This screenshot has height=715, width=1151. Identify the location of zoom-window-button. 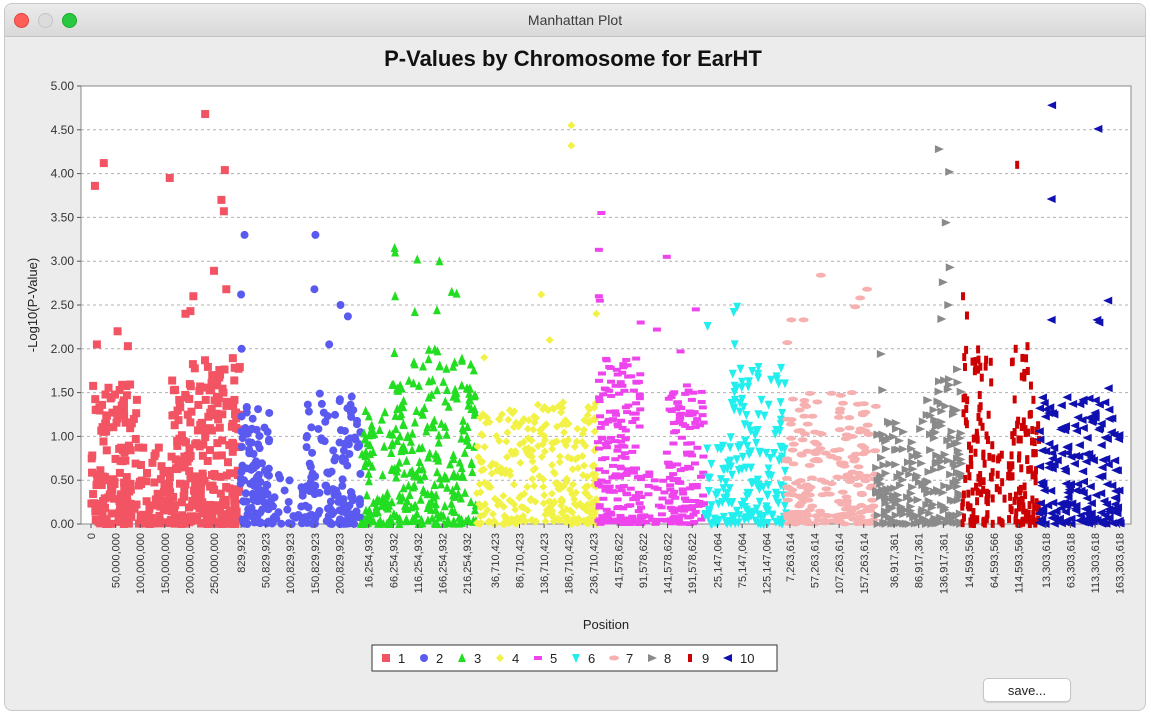
(69, 20).